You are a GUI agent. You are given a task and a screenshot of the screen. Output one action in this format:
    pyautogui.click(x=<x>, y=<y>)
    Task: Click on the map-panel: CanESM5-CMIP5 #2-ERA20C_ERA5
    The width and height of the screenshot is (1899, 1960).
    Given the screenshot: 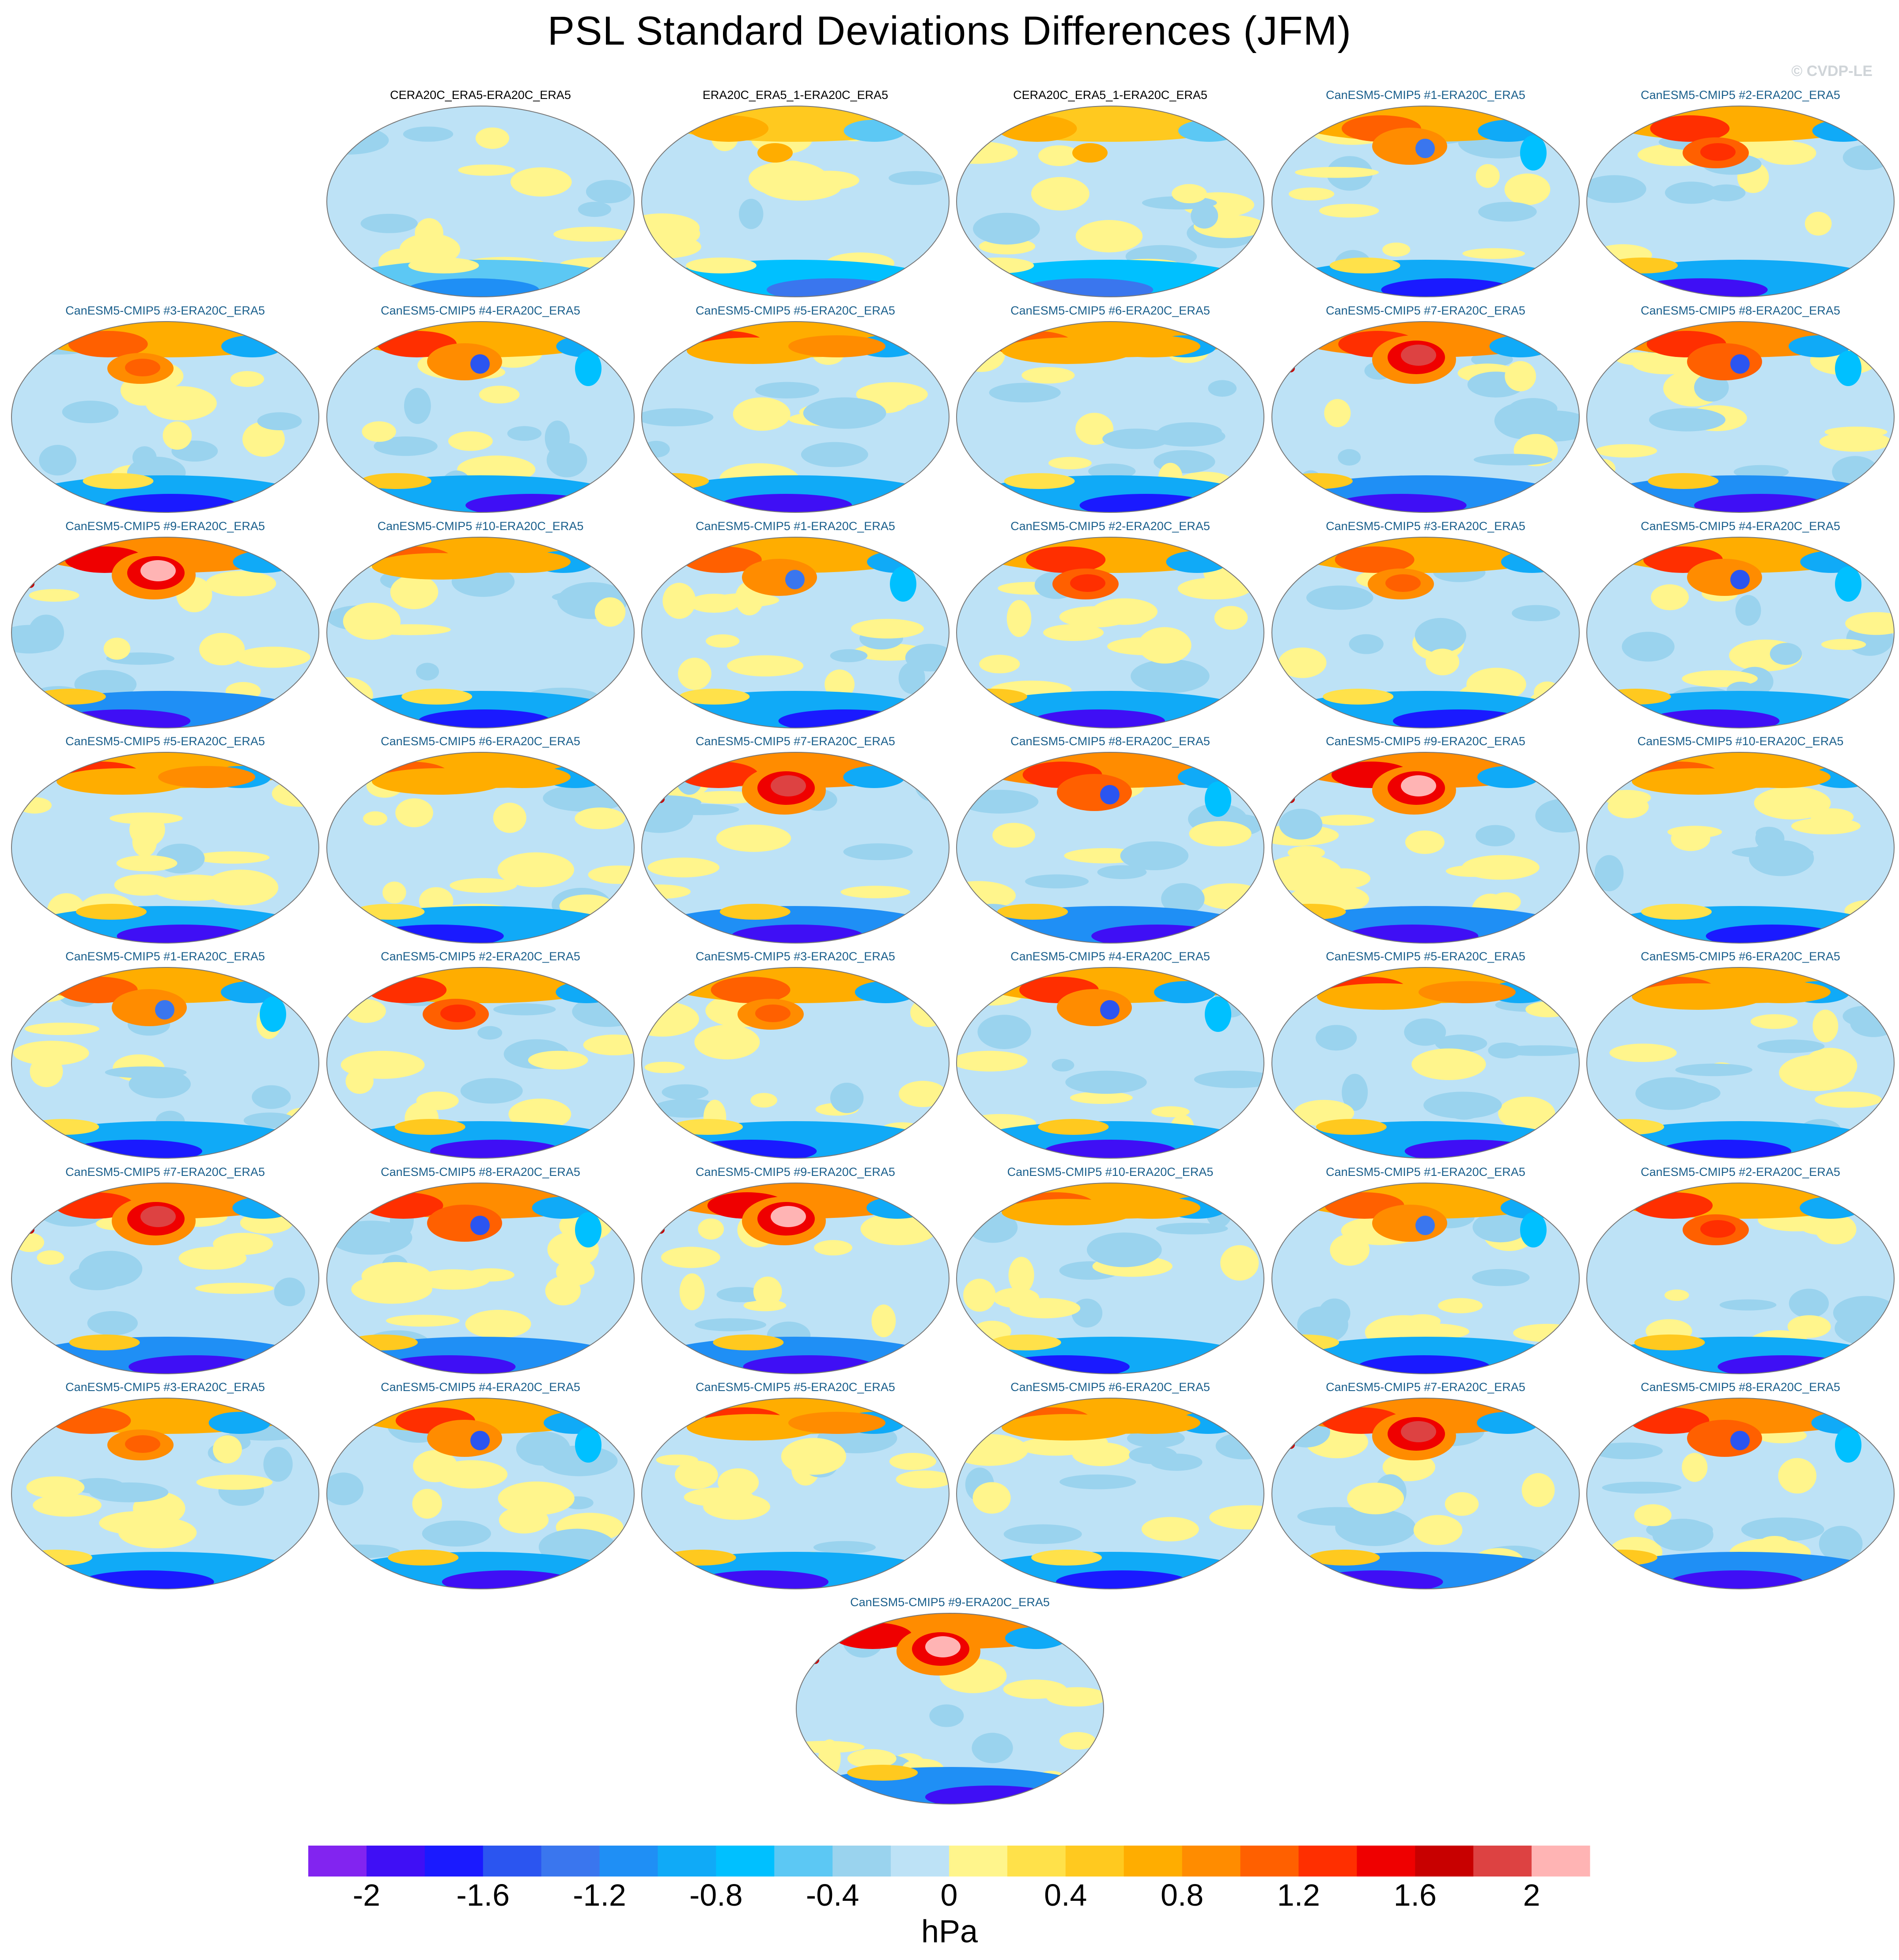 What is the action you would take?
    pyautogui.click(x=1110, y=626)
    